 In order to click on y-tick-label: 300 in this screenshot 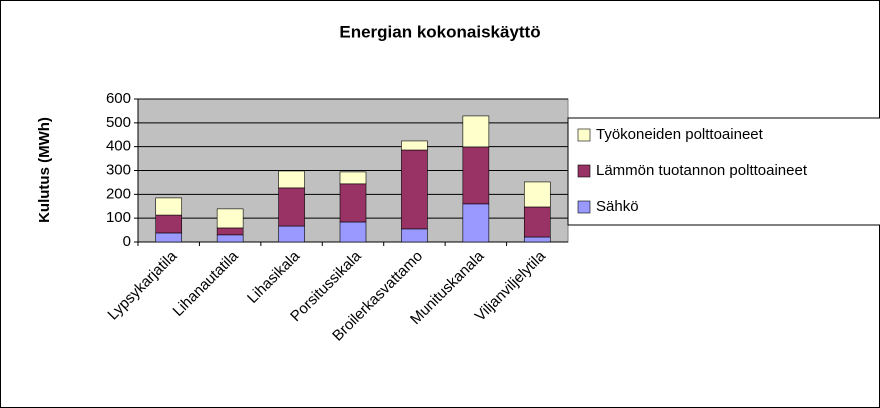, I will do `click(118, 169)`.